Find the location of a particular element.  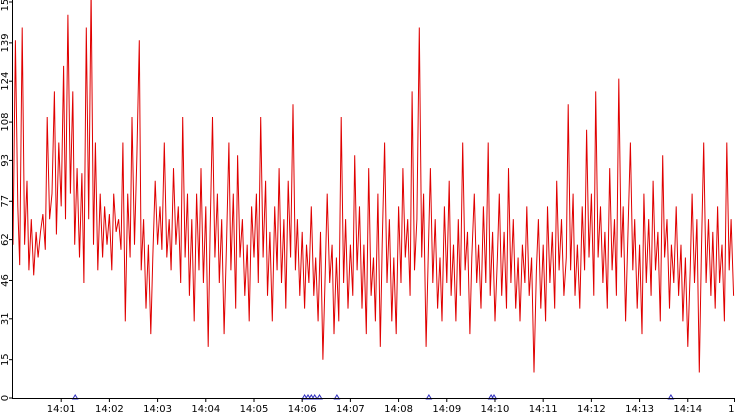

y-tick-label: 77 is located at coordinates (5, 201).